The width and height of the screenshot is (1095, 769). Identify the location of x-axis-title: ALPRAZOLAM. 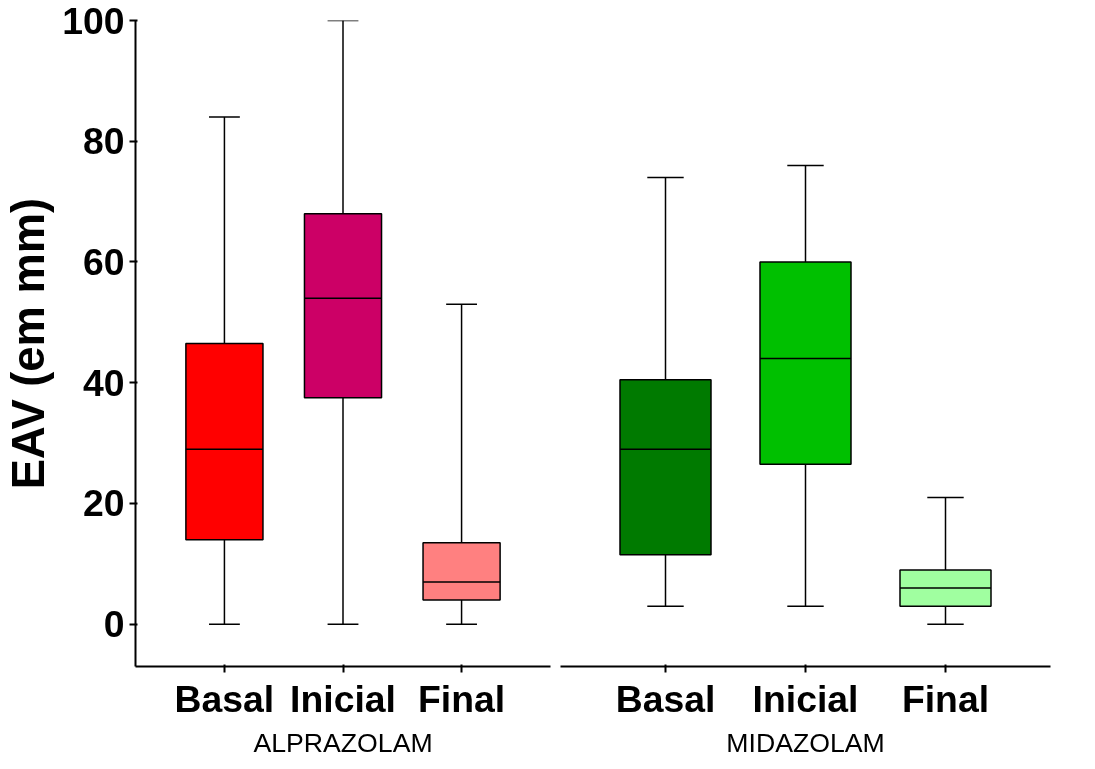
(343, 742).